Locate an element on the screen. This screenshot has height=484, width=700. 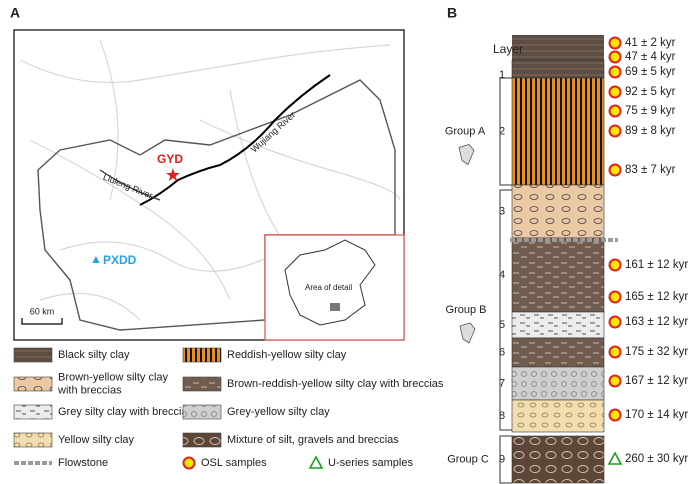
column-title: Layer is located at coordinates (508, 49).